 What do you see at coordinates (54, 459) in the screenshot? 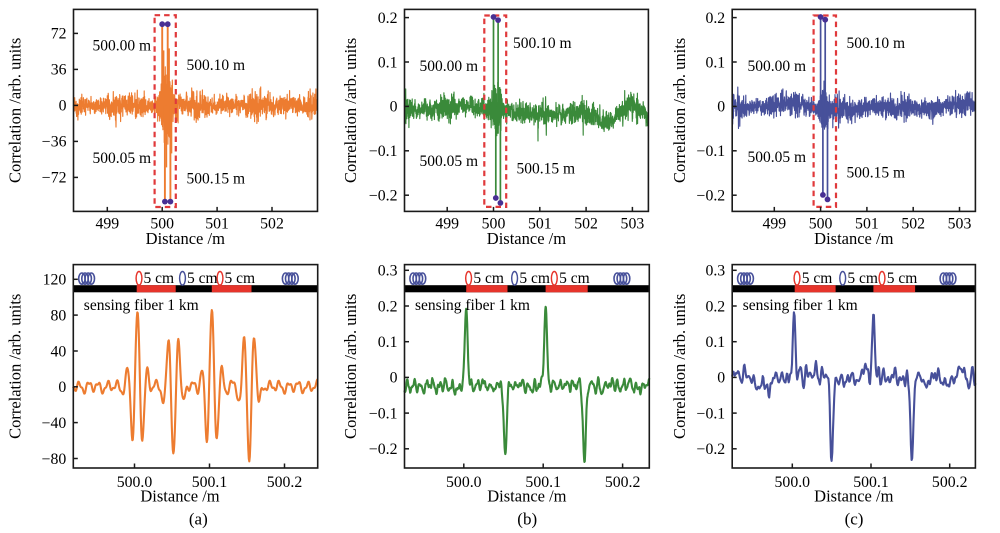
I see `svg-text: −80` at bounding box center [54, 459].